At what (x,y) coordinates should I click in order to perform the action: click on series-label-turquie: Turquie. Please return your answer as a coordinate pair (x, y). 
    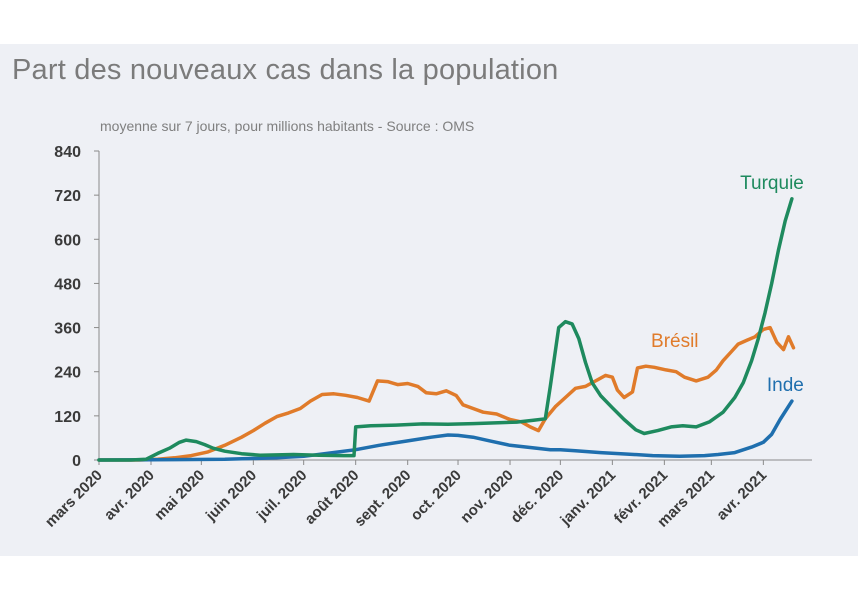
    Looking at the image, I should click on (772, 183).